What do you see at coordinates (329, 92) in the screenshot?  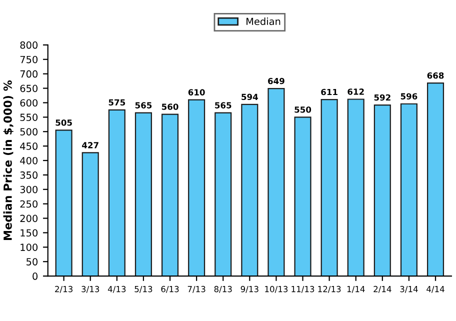 I see `data-label: 611` at bounding box center [329, 92].